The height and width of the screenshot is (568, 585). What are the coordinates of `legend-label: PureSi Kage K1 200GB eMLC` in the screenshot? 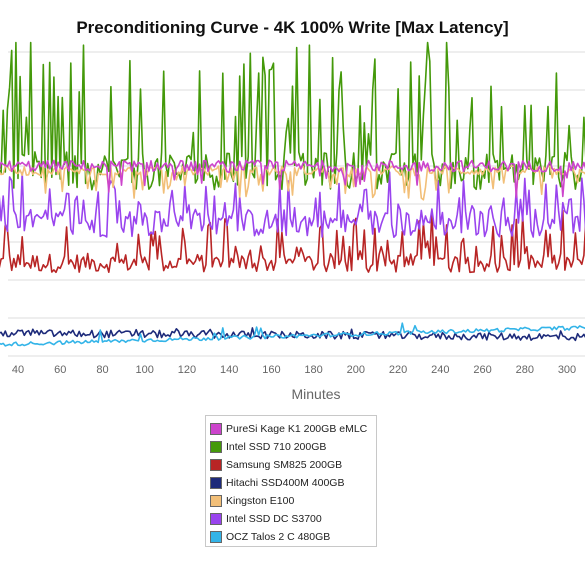 It's located at (297, 429).